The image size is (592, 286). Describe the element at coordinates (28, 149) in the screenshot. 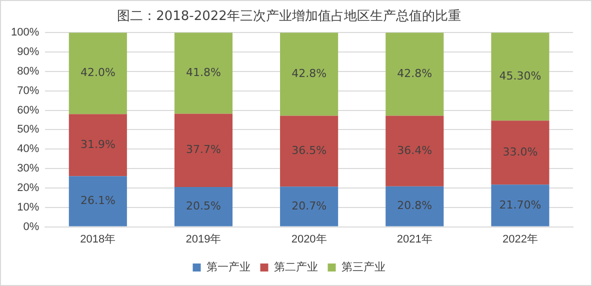

I see `y-tick-label: 40%` at that location.